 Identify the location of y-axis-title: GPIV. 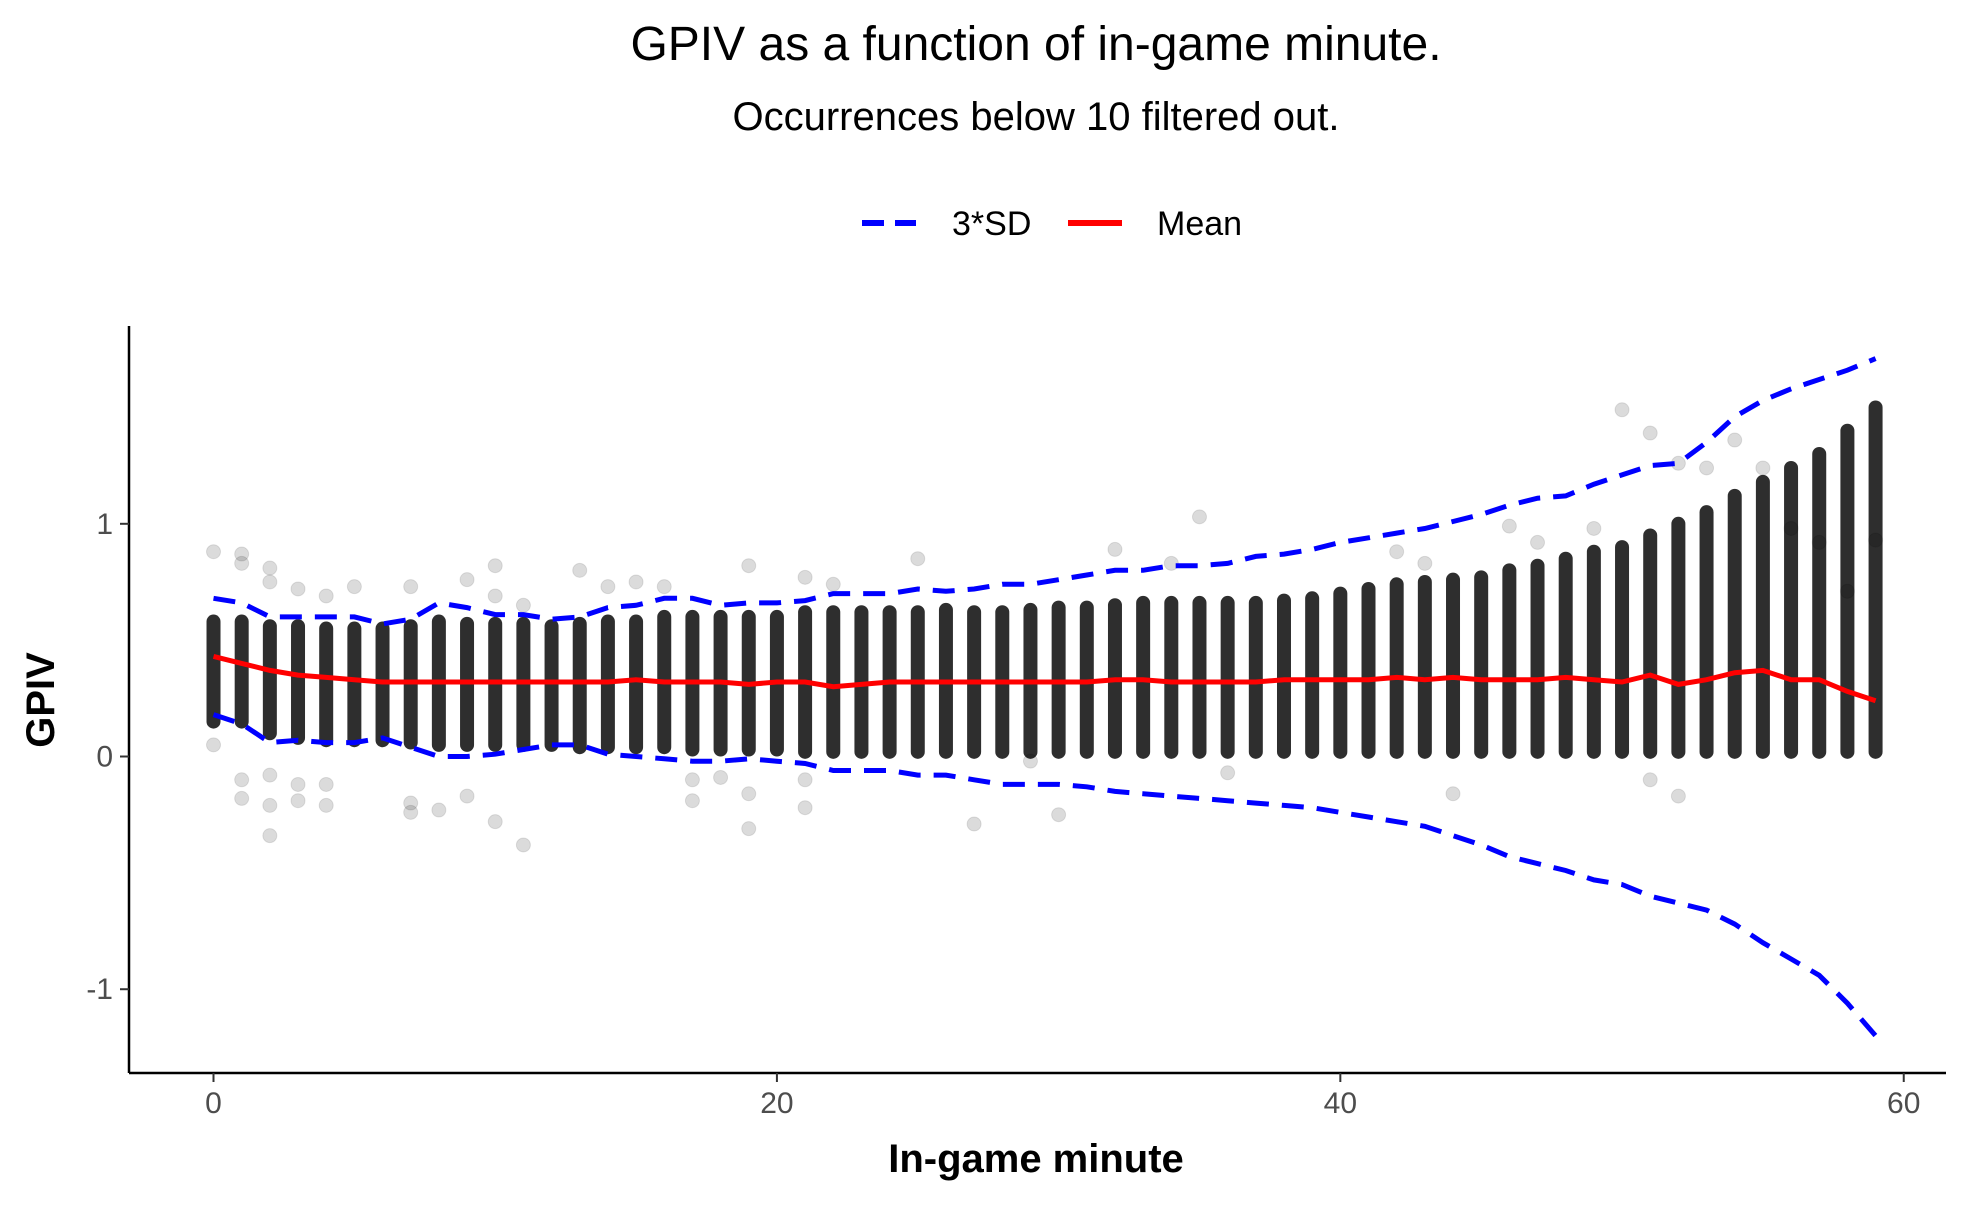
(41, 700).